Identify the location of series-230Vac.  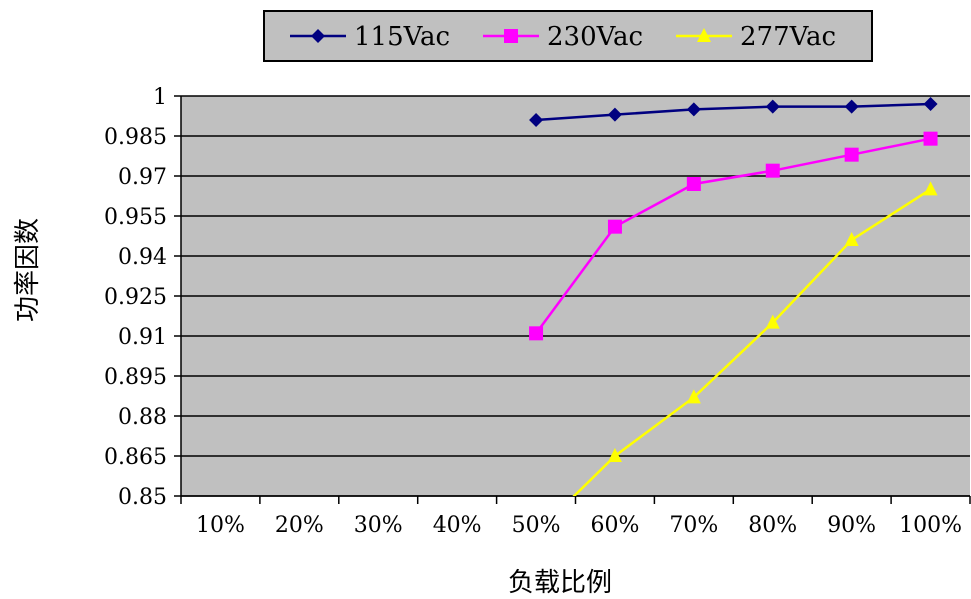
(733, 236).